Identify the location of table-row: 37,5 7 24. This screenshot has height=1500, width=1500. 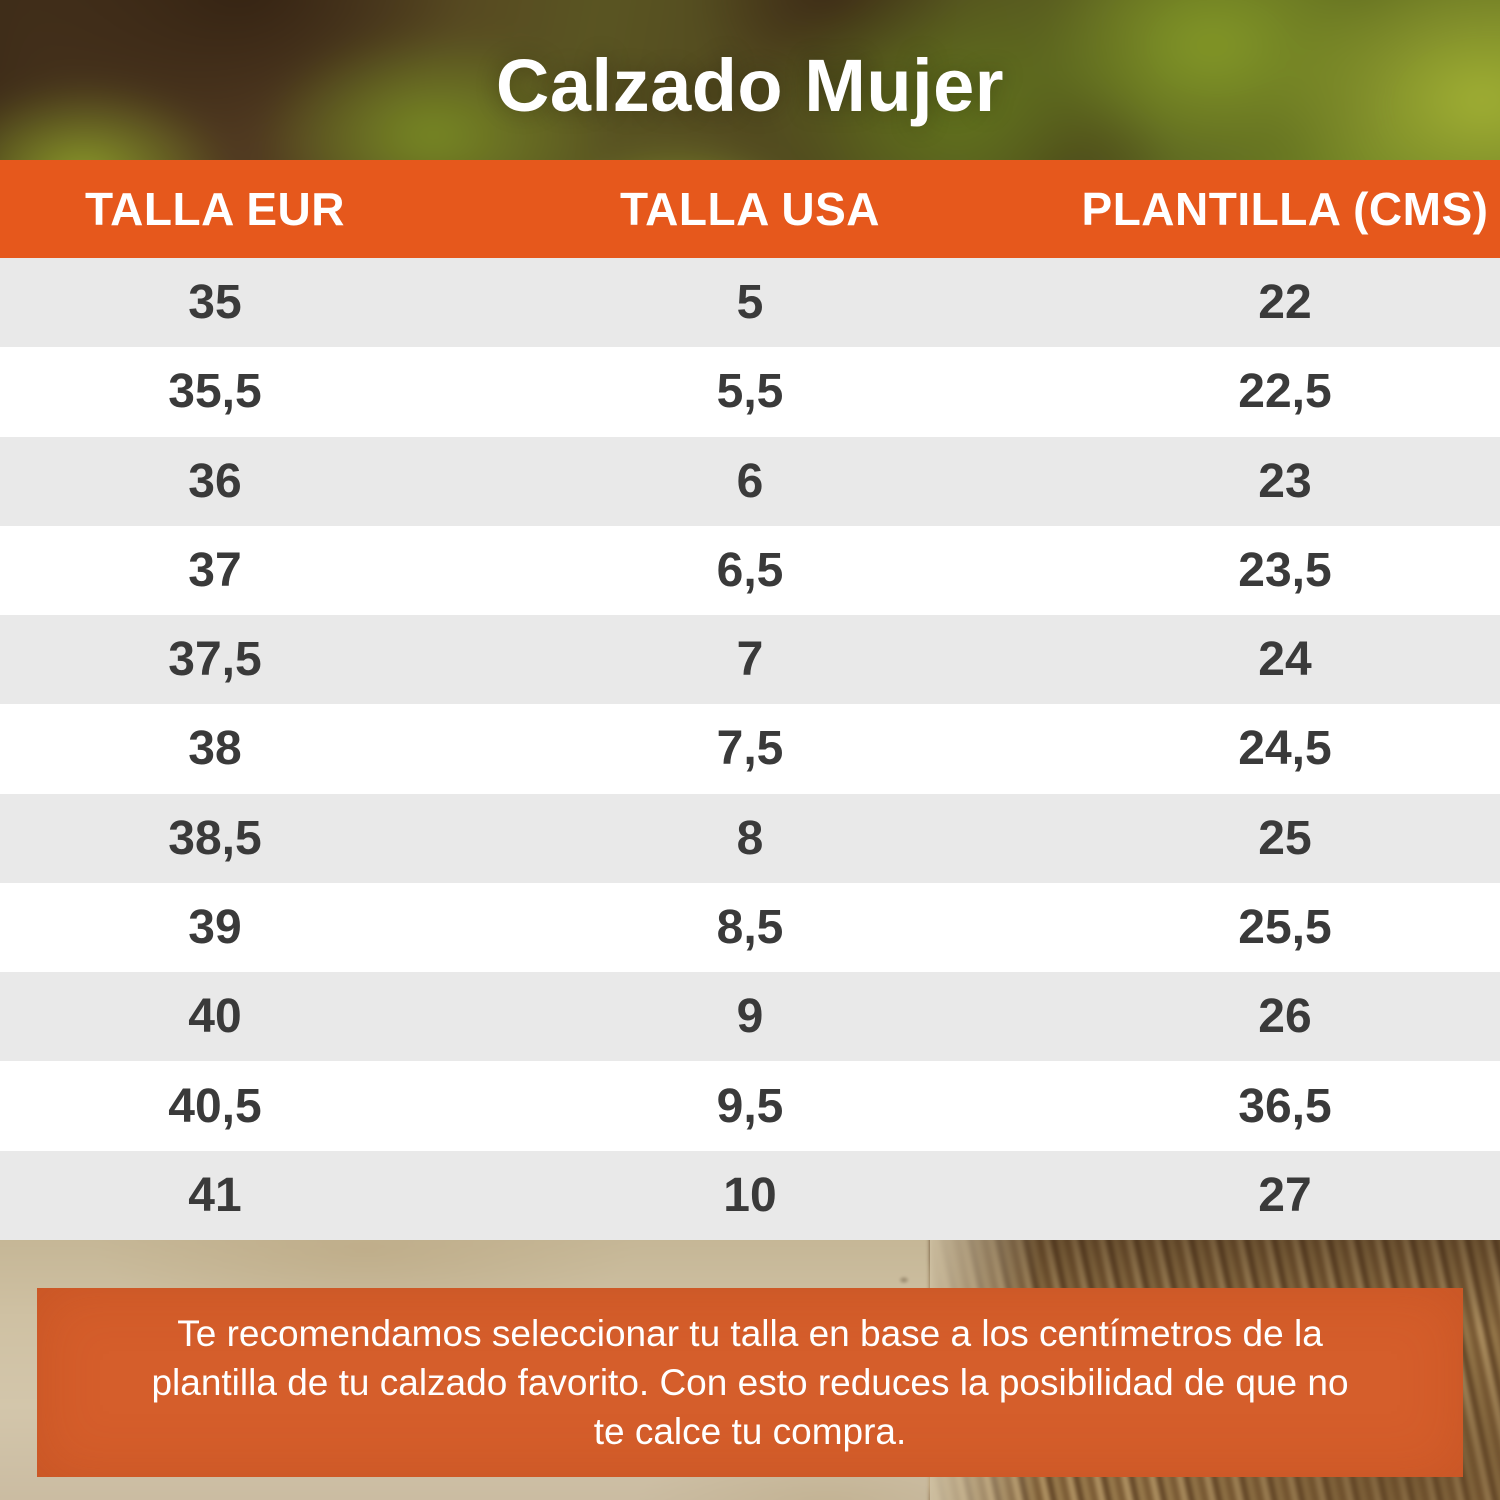
(750, 660).